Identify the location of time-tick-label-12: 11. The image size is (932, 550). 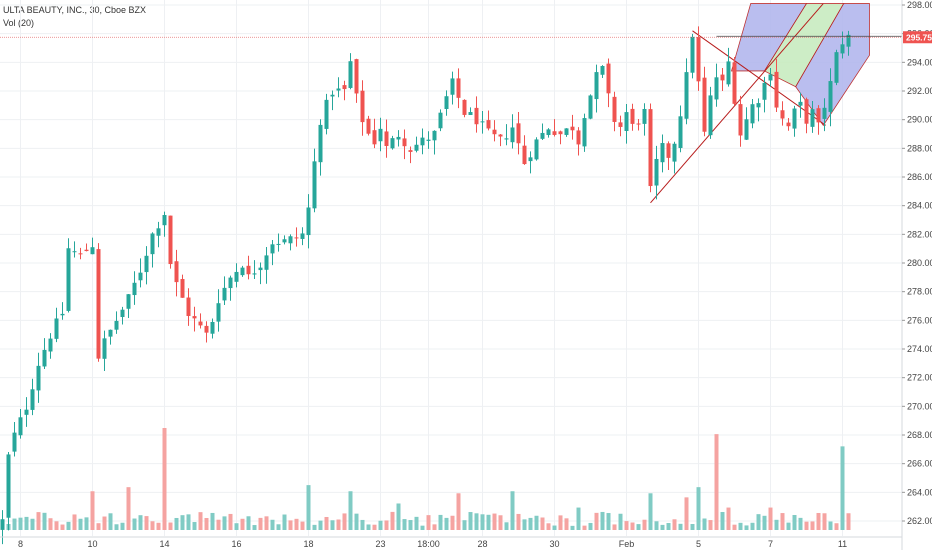
(842, 544).